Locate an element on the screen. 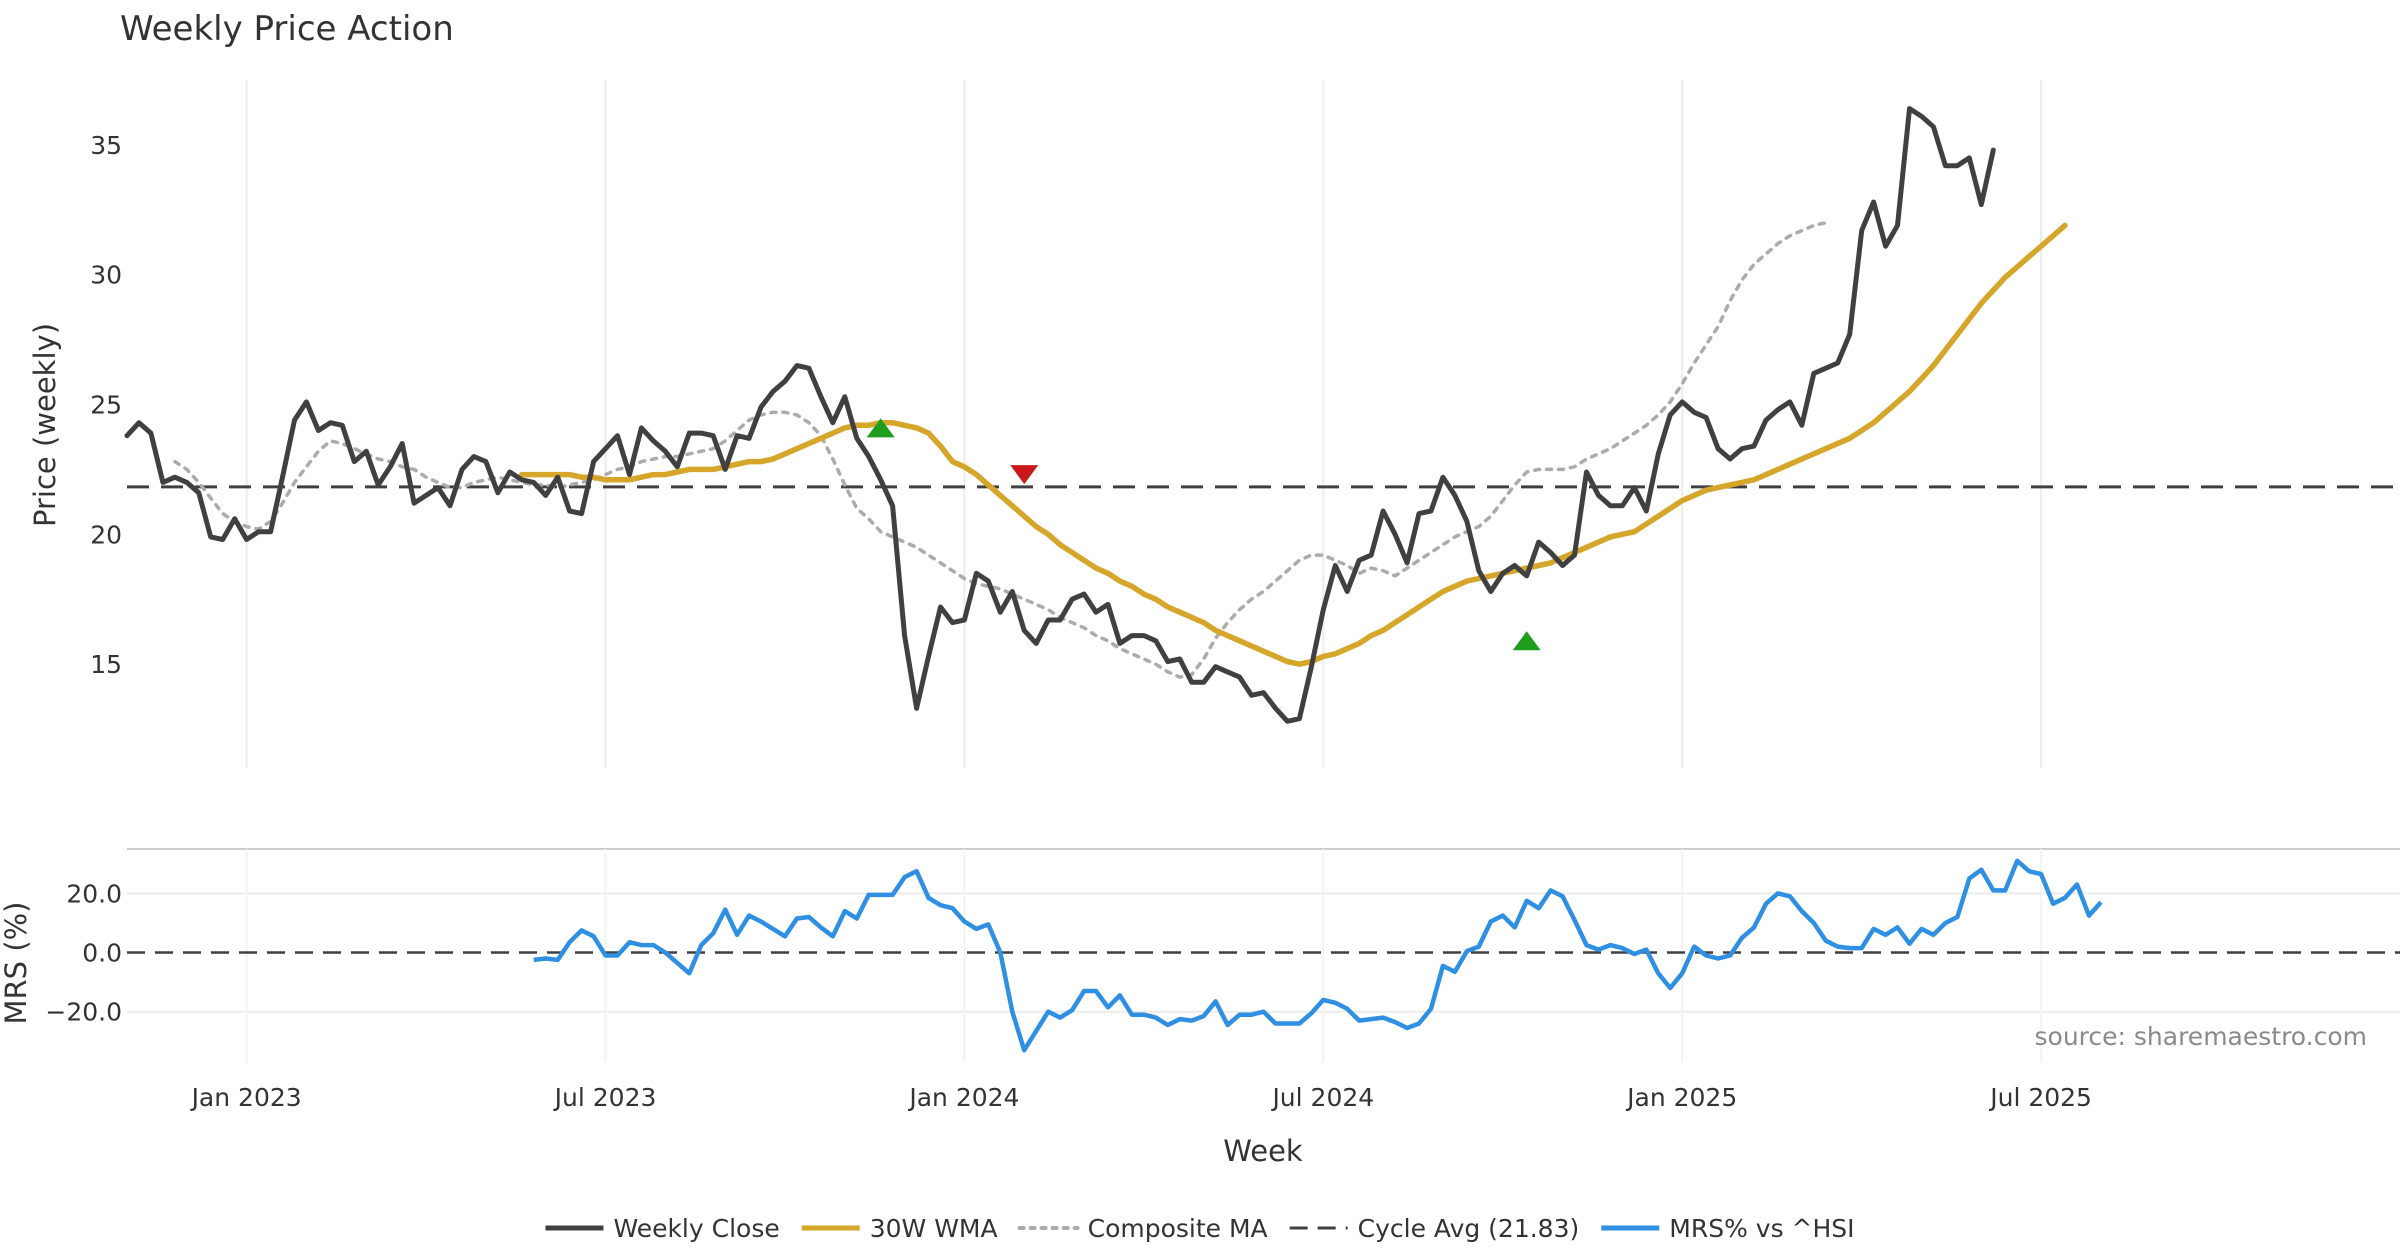 The width and height of the screenshot is (2400, 1260). x-tick-2: Jan 2024 is located at coordinates (963, 1097).